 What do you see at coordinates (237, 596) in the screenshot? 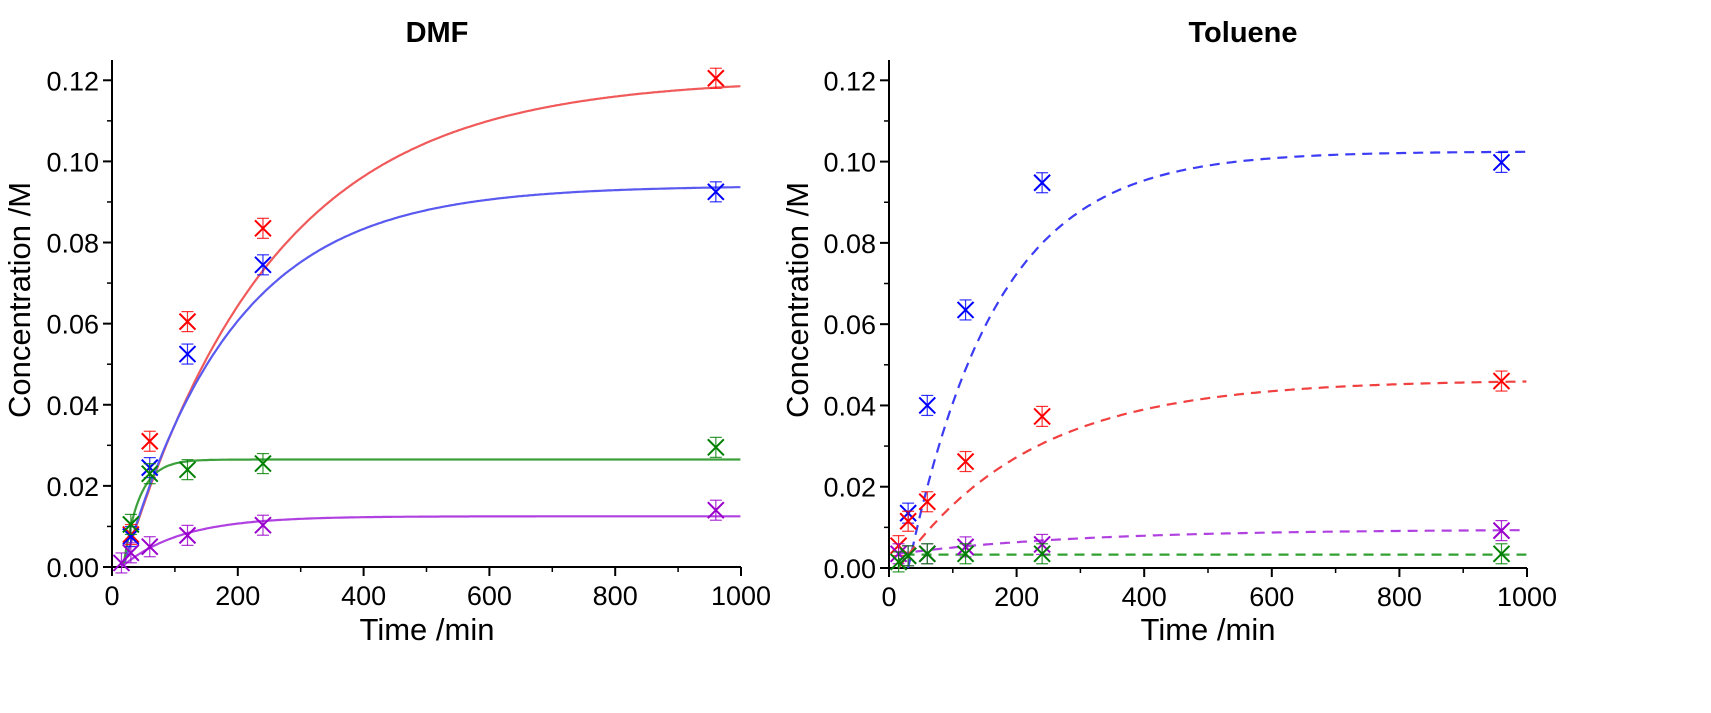
I see `x-tick-label: 200` at bounding box center [237, 596].